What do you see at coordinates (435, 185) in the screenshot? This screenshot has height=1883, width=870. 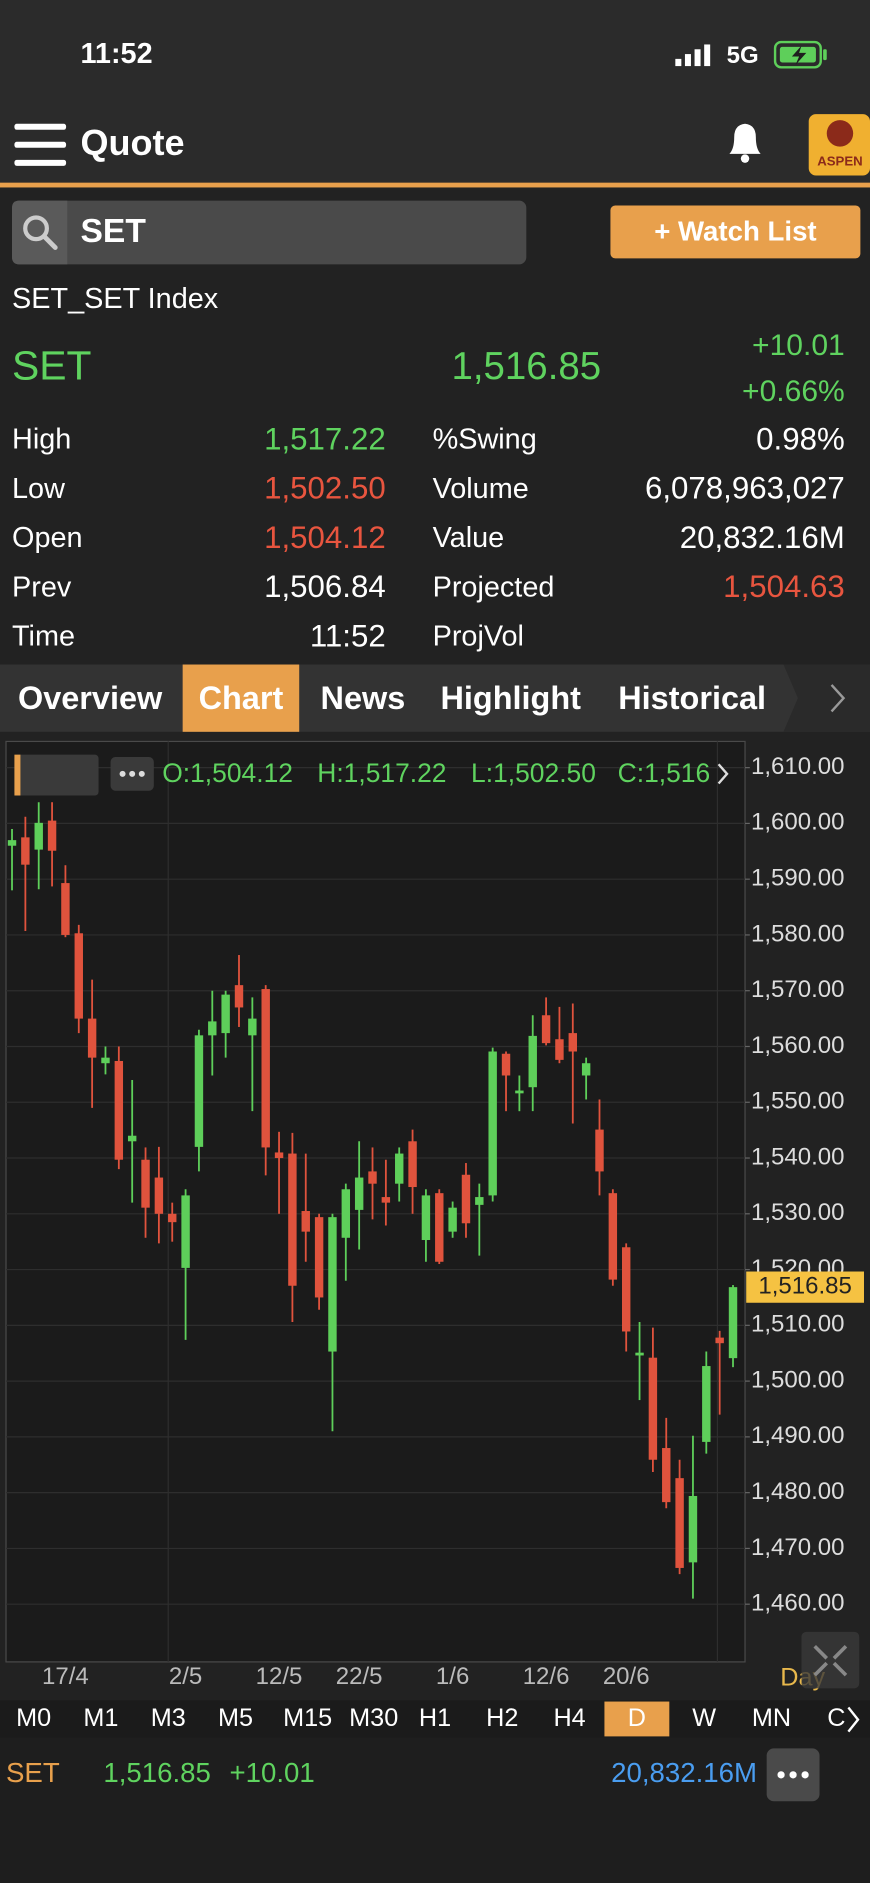 I see `header-divider` at bounding box center [435, 185].